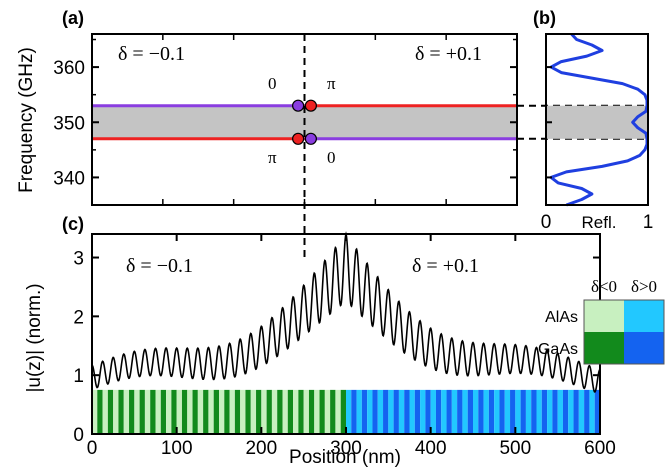 Image resolution: width=666 pixels, height=469 pixels. I want to click on phase-label-upper-left: 0, so click(272, 83).